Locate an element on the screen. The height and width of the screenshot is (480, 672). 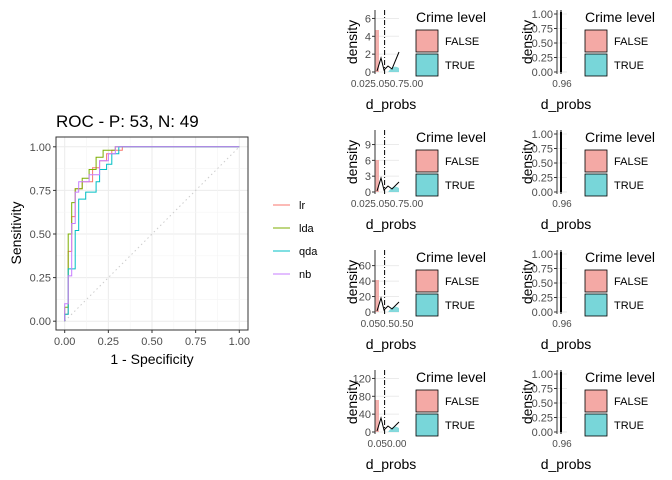
roc-y-tick-label: 0.50 is located at coordinates (40, 235).